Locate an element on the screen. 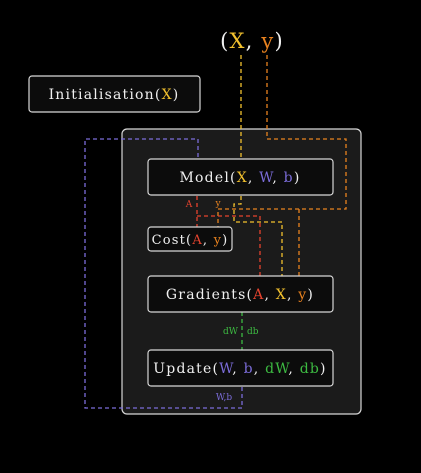  model-open: ( is located at coordinates (233, 178).